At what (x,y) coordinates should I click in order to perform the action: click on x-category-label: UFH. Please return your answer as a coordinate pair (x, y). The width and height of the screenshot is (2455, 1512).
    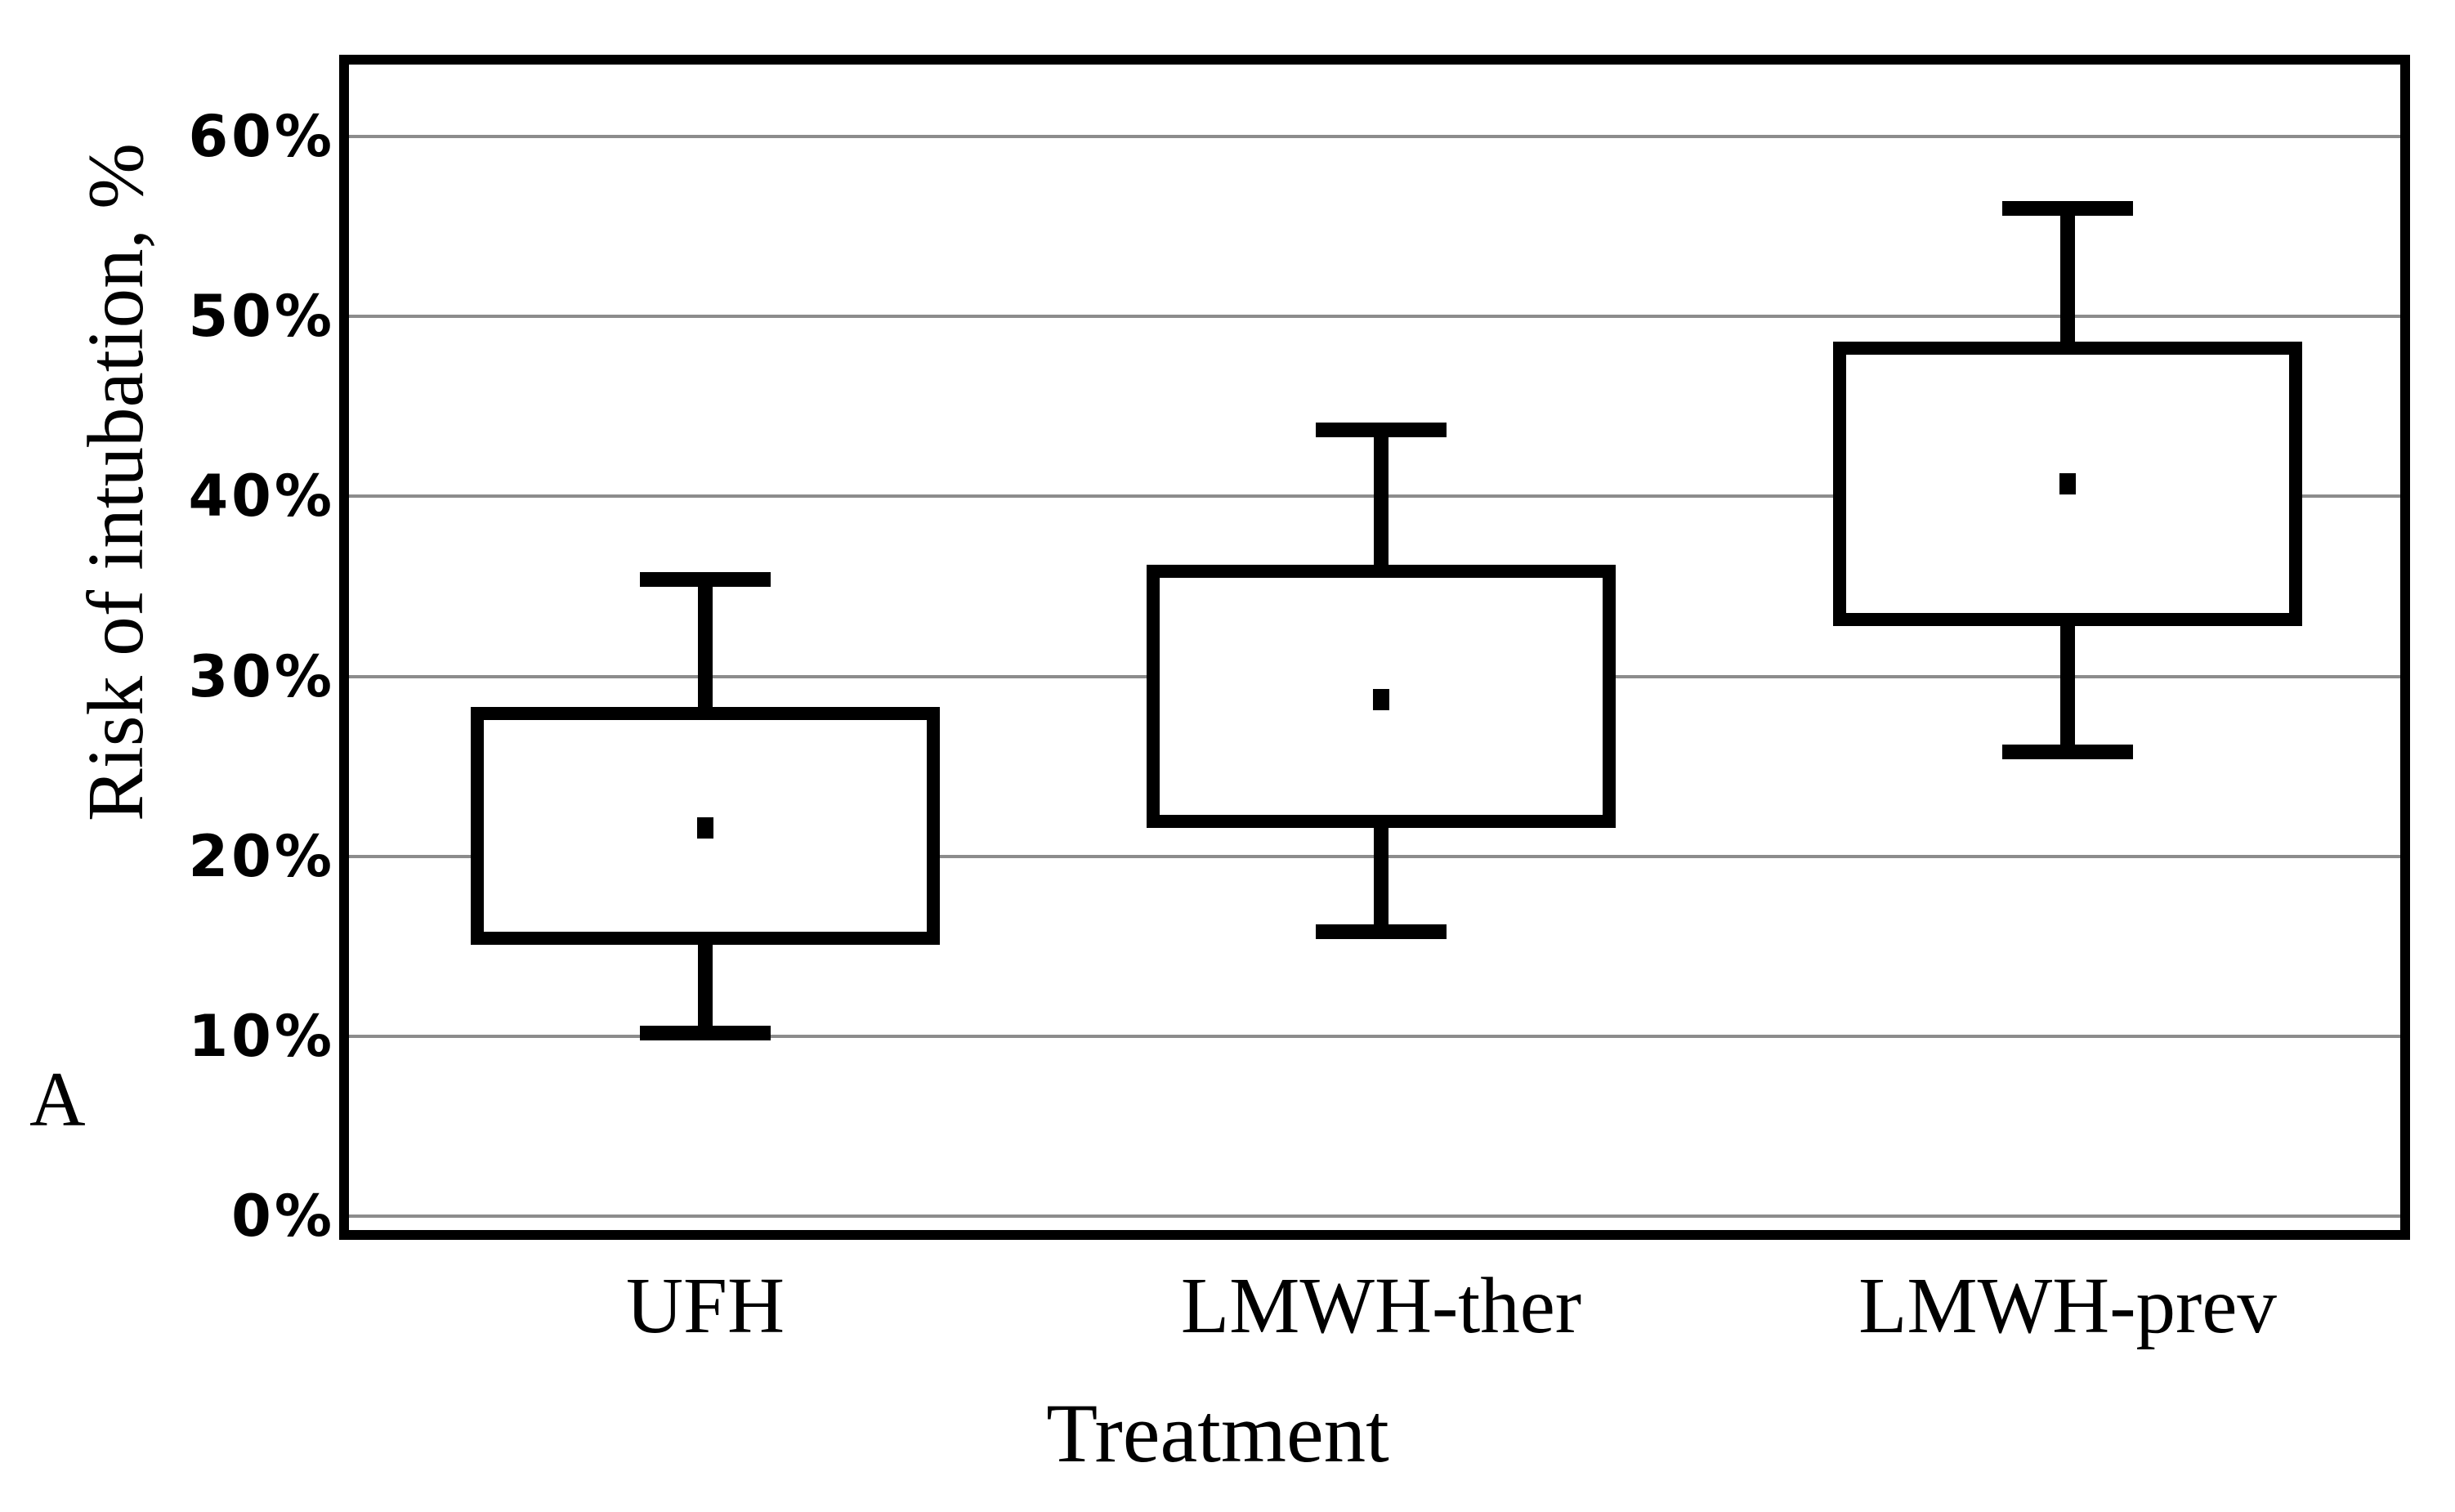
    Looking at the image, I should click on (705, 1305).